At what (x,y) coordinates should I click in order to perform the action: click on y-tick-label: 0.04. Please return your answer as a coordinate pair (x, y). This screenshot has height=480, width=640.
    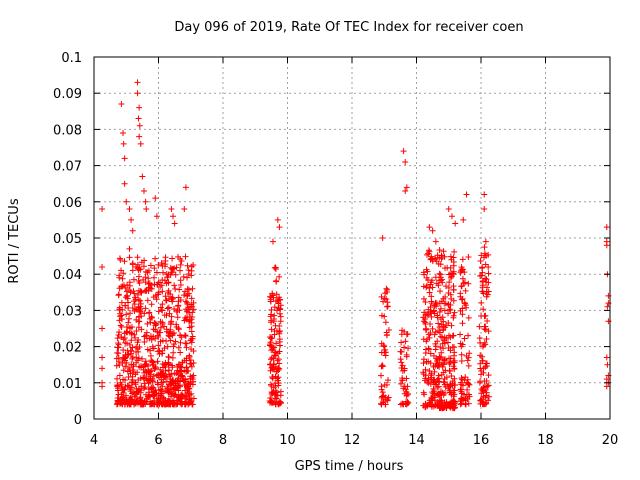
    Looking at the image, I should click on (67, 275).